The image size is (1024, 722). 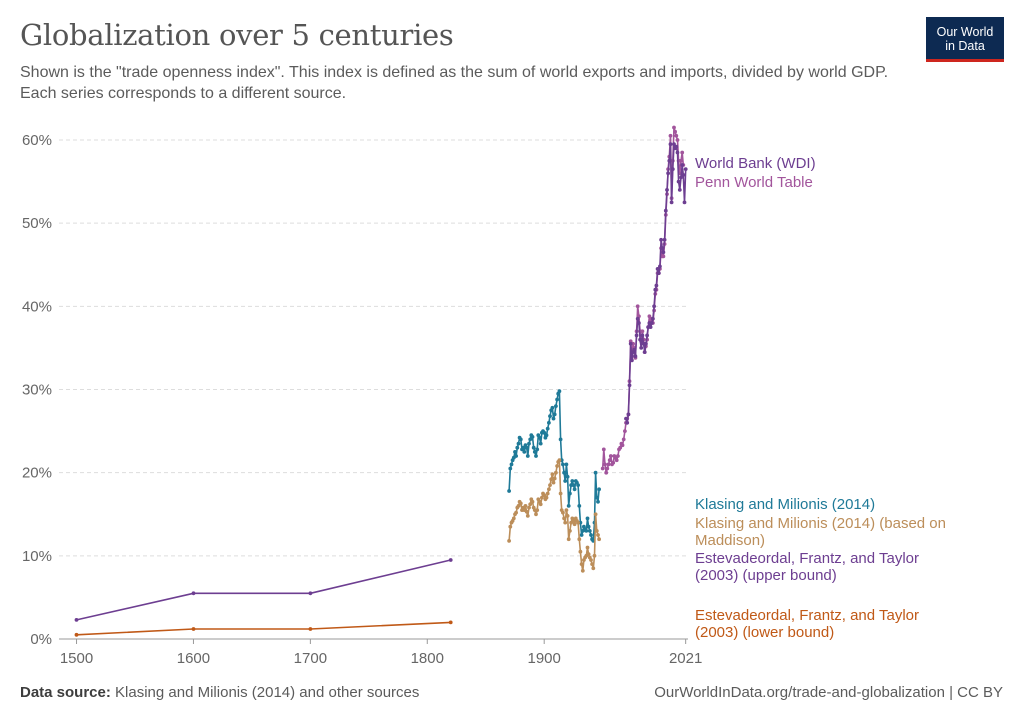 I want to click on y-tick-label: 10%, so click(x=37, y=556).